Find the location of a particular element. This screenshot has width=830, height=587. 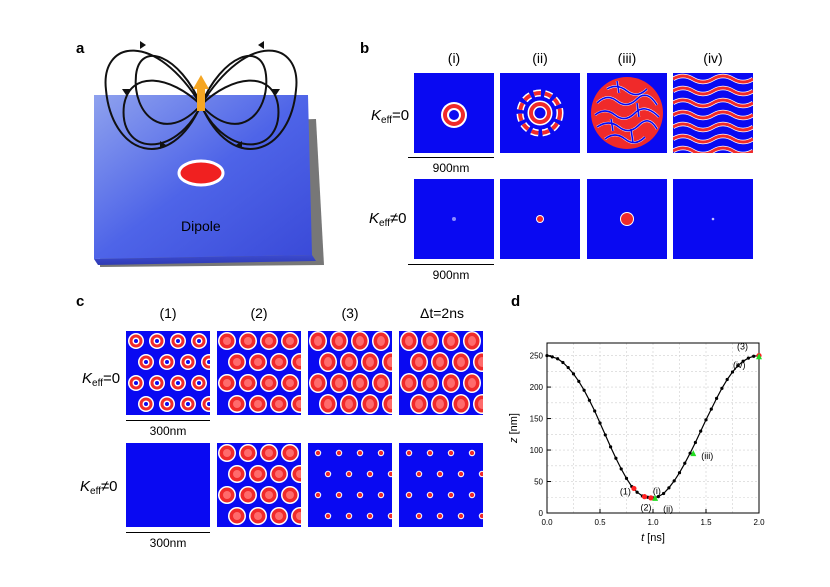

field-lines is located at coordinates (201, 99).